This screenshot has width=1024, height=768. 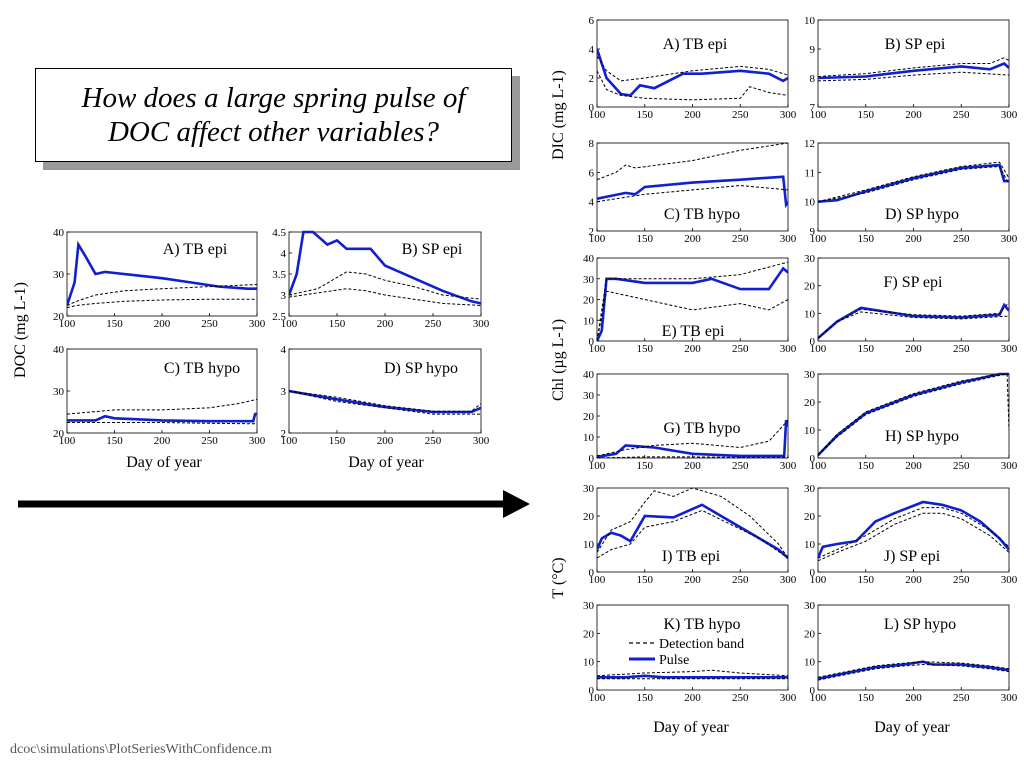 I want to click on arrow-head, so click(x=516, y=504).